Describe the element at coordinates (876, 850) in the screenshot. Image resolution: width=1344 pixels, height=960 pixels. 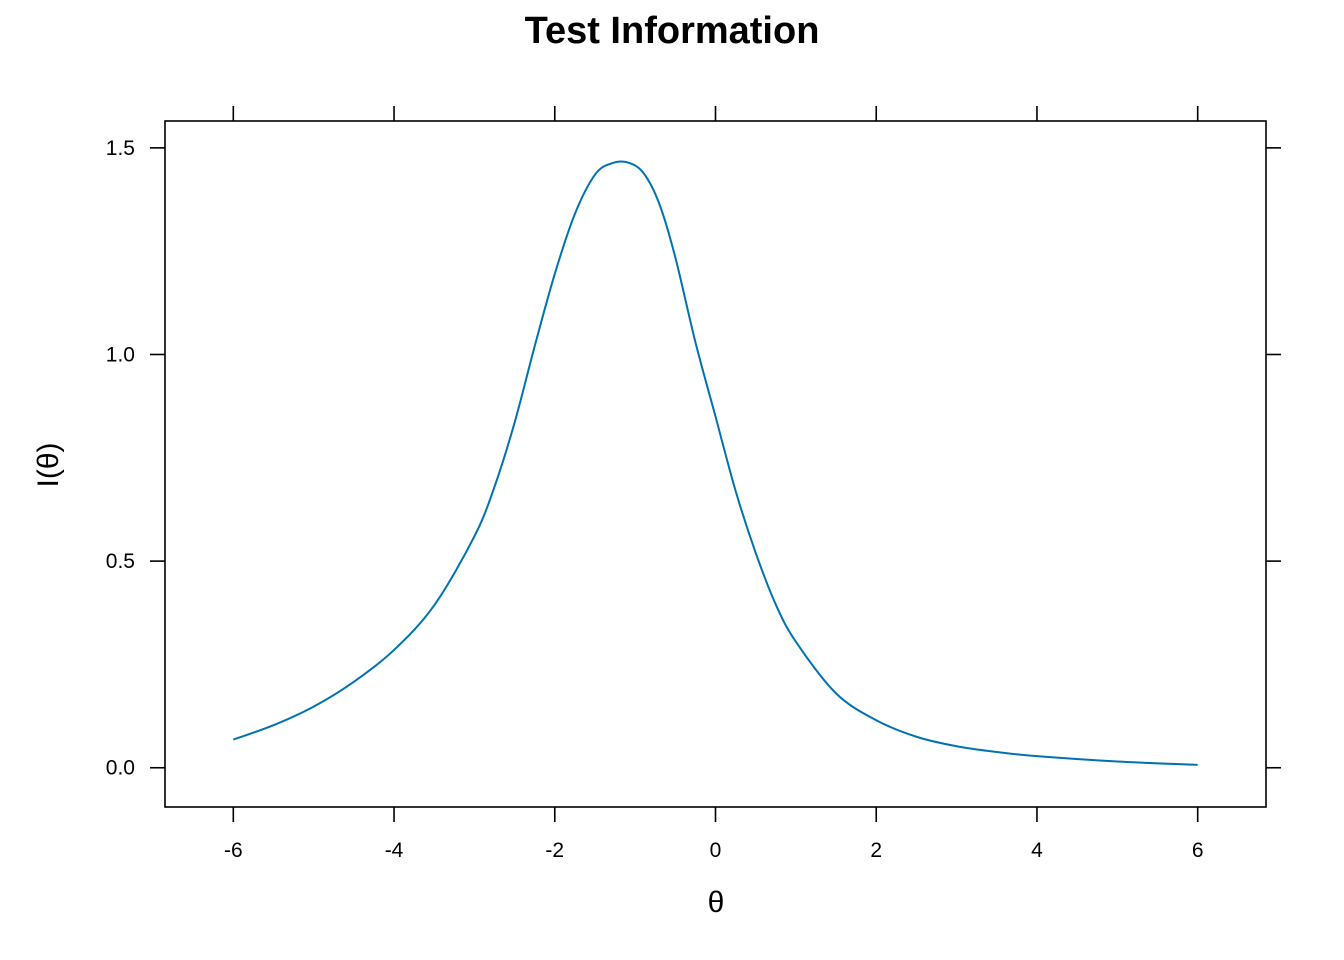
I see `x-tick-label: 2` at that location.